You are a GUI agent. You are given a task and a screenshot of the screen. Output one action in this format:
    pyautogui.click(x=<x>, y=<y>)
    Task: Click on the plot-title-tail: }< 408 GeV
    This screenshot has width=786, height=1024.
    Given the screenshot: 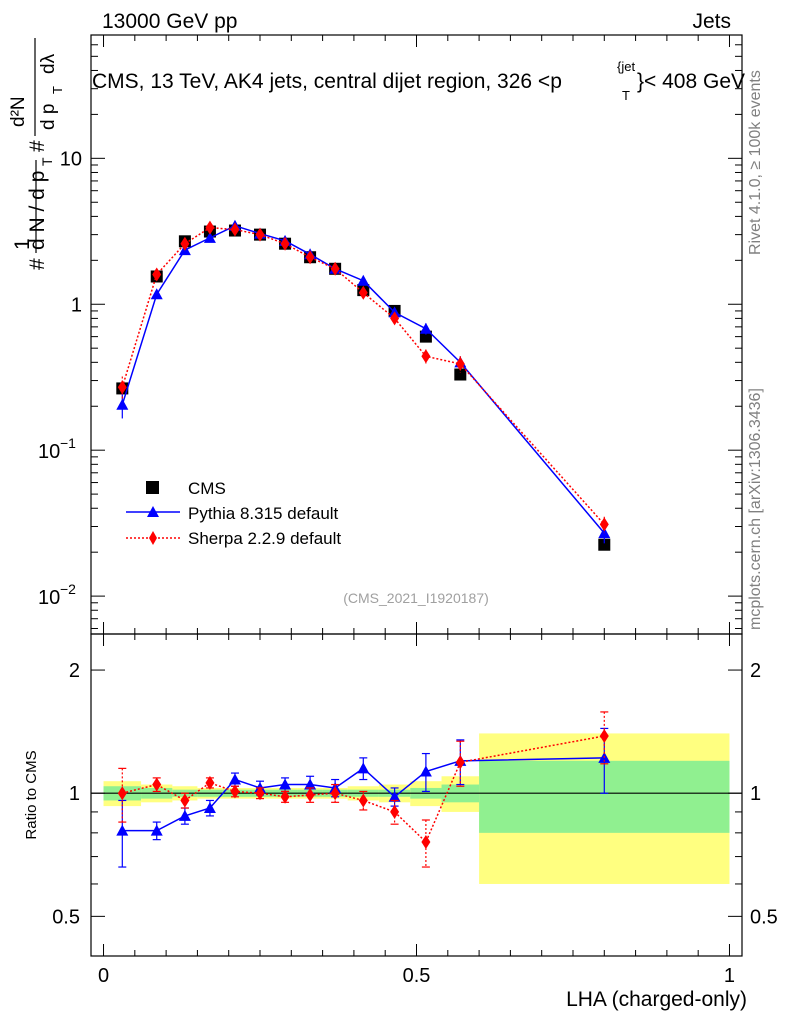 What is the action you would take?
    pyautogui.click(x=691, y=81)
    